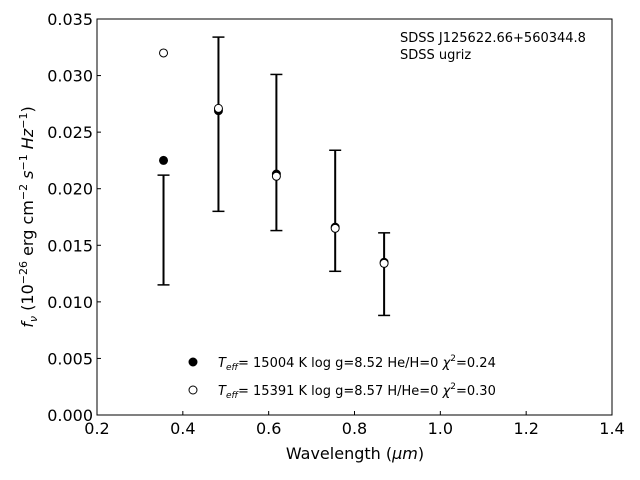  What do you see at coordinates (70, 415) in the screenshot?
I see `y-tick-label: 0.000` at bounding box center [70, 415].